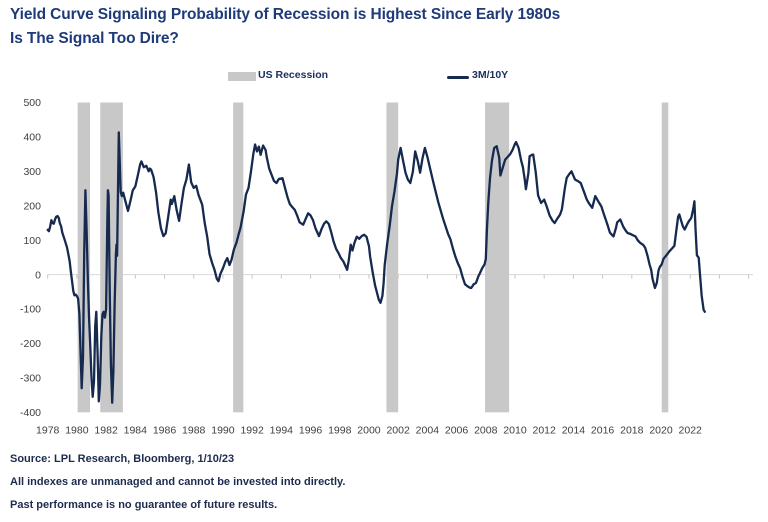  I want to click on us-recession-legend-label: US Recession, so click(293, 75).